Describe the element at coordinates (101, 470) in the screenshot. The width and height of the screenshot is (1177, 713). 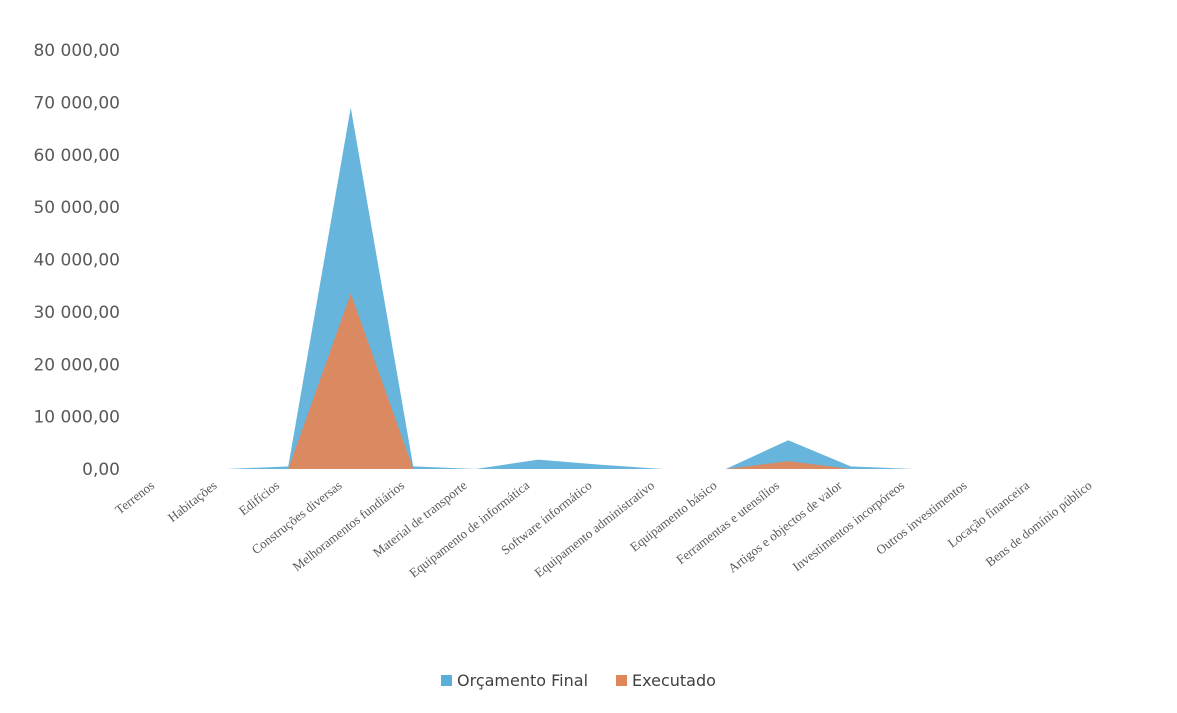
I see `y-tick-label: 0,00` at that location.